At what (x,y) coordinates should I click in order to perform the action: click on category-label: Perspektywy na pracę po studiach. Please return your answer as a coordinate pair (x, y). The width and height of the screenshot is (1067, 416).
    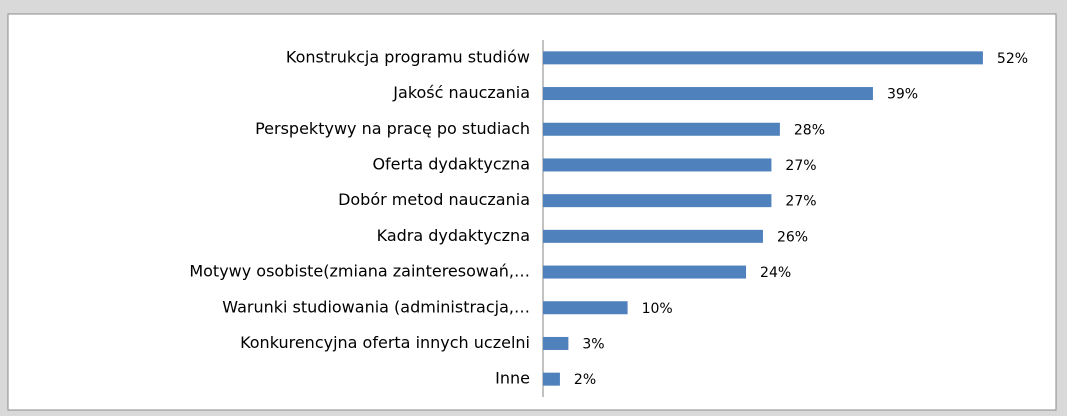
    Looking at the image, I should click on (392, 128).